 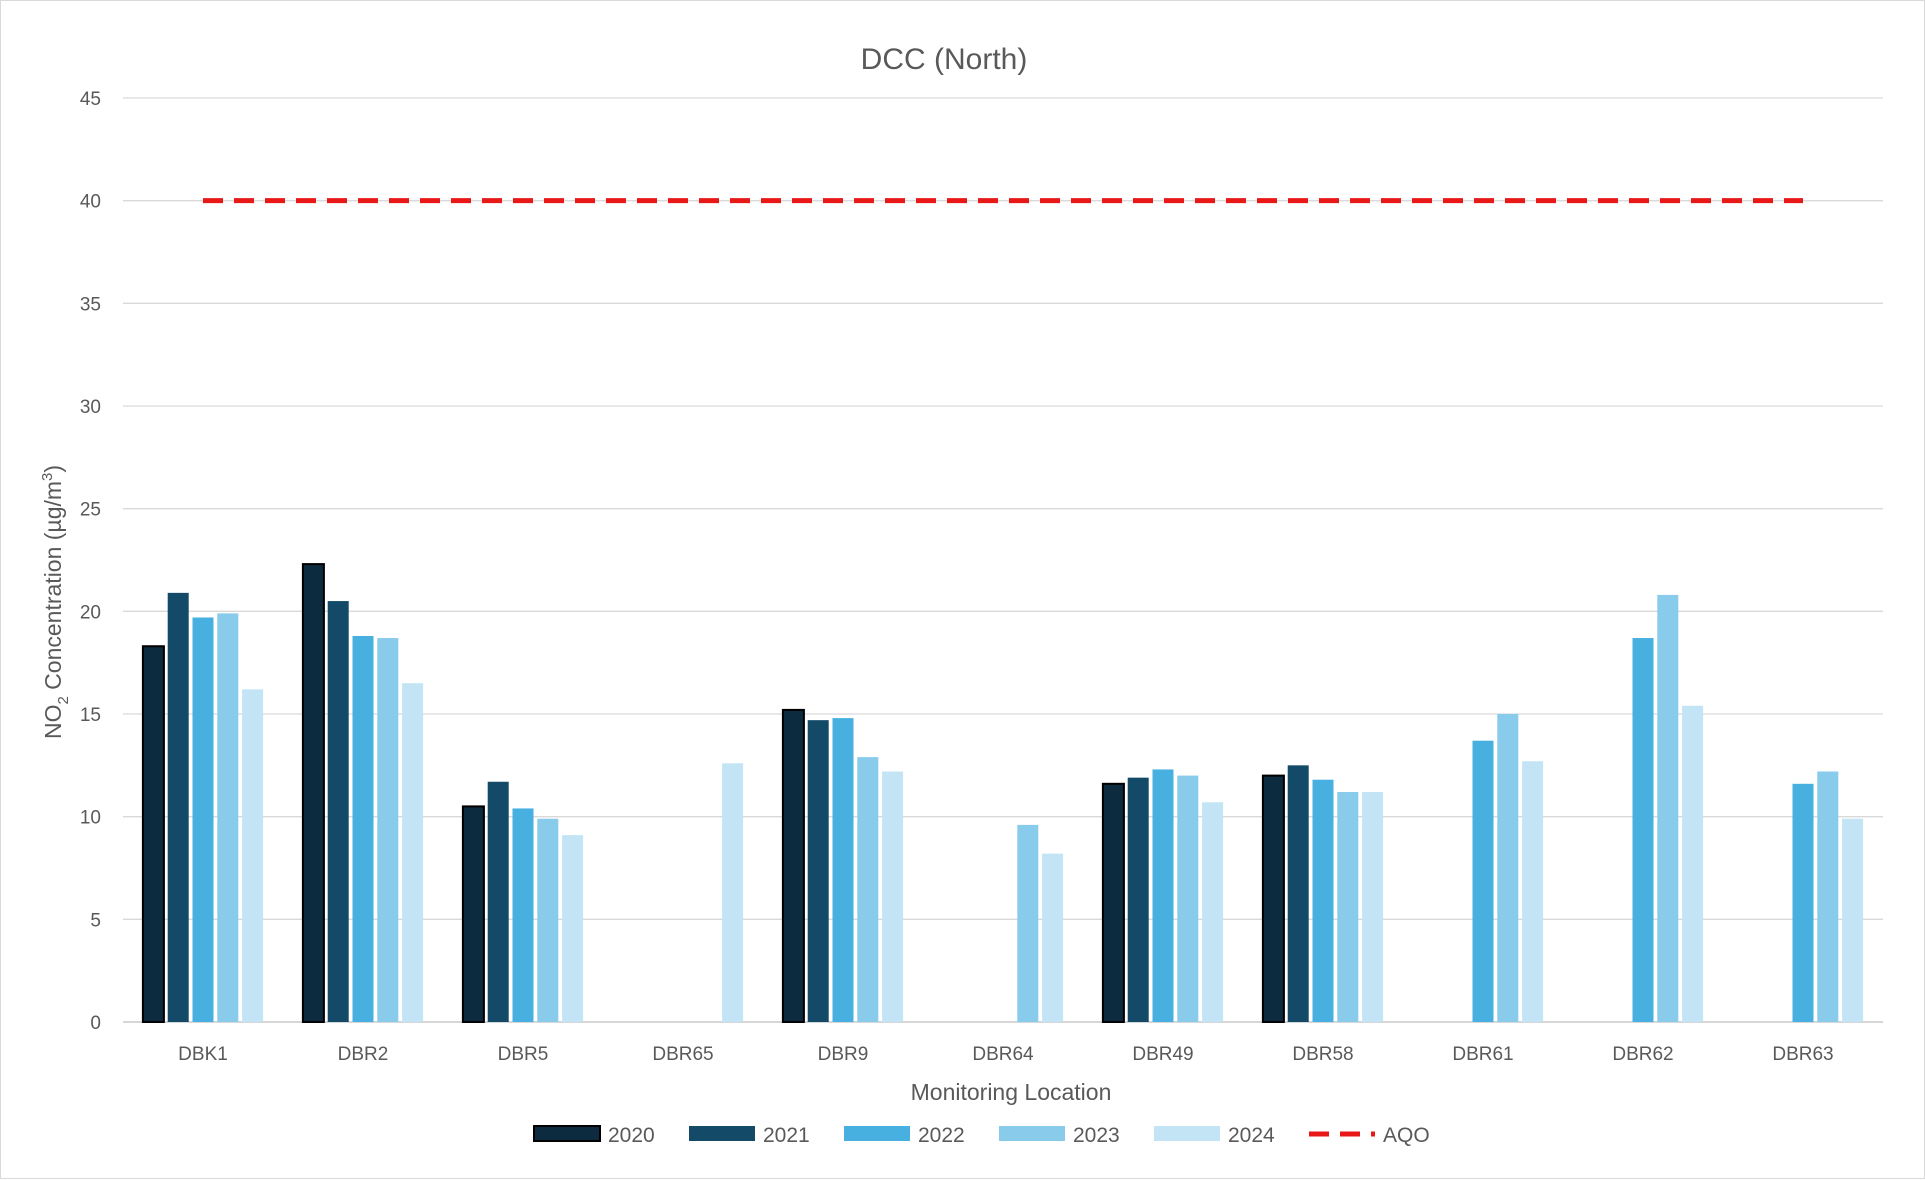 I want to click on bar-DBR65-2024, so click(x=733, y=892).